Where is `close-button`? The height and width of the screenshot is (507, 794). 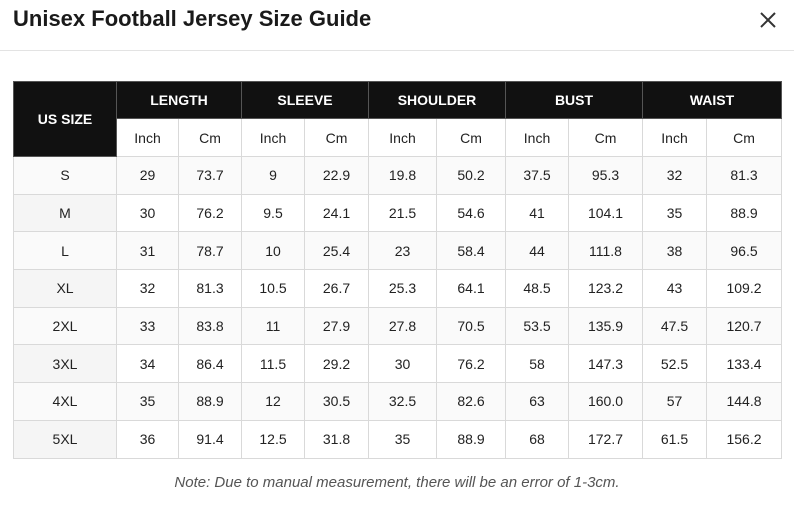 close-button is located at coordinates (768, 20).